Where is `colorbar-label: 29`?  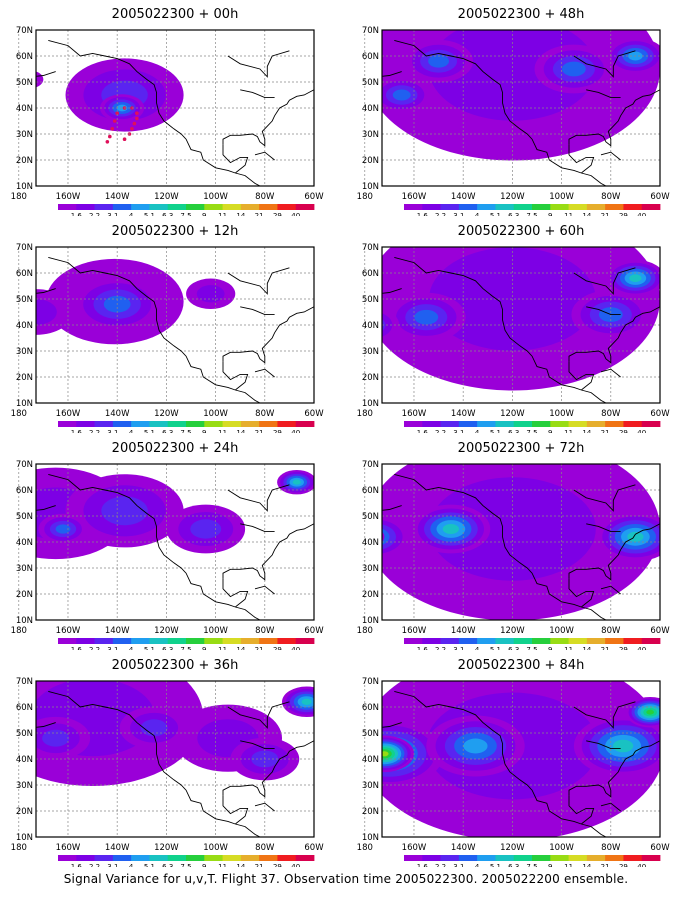 colorbar-label: 29 is located at coordinates (277, 865).